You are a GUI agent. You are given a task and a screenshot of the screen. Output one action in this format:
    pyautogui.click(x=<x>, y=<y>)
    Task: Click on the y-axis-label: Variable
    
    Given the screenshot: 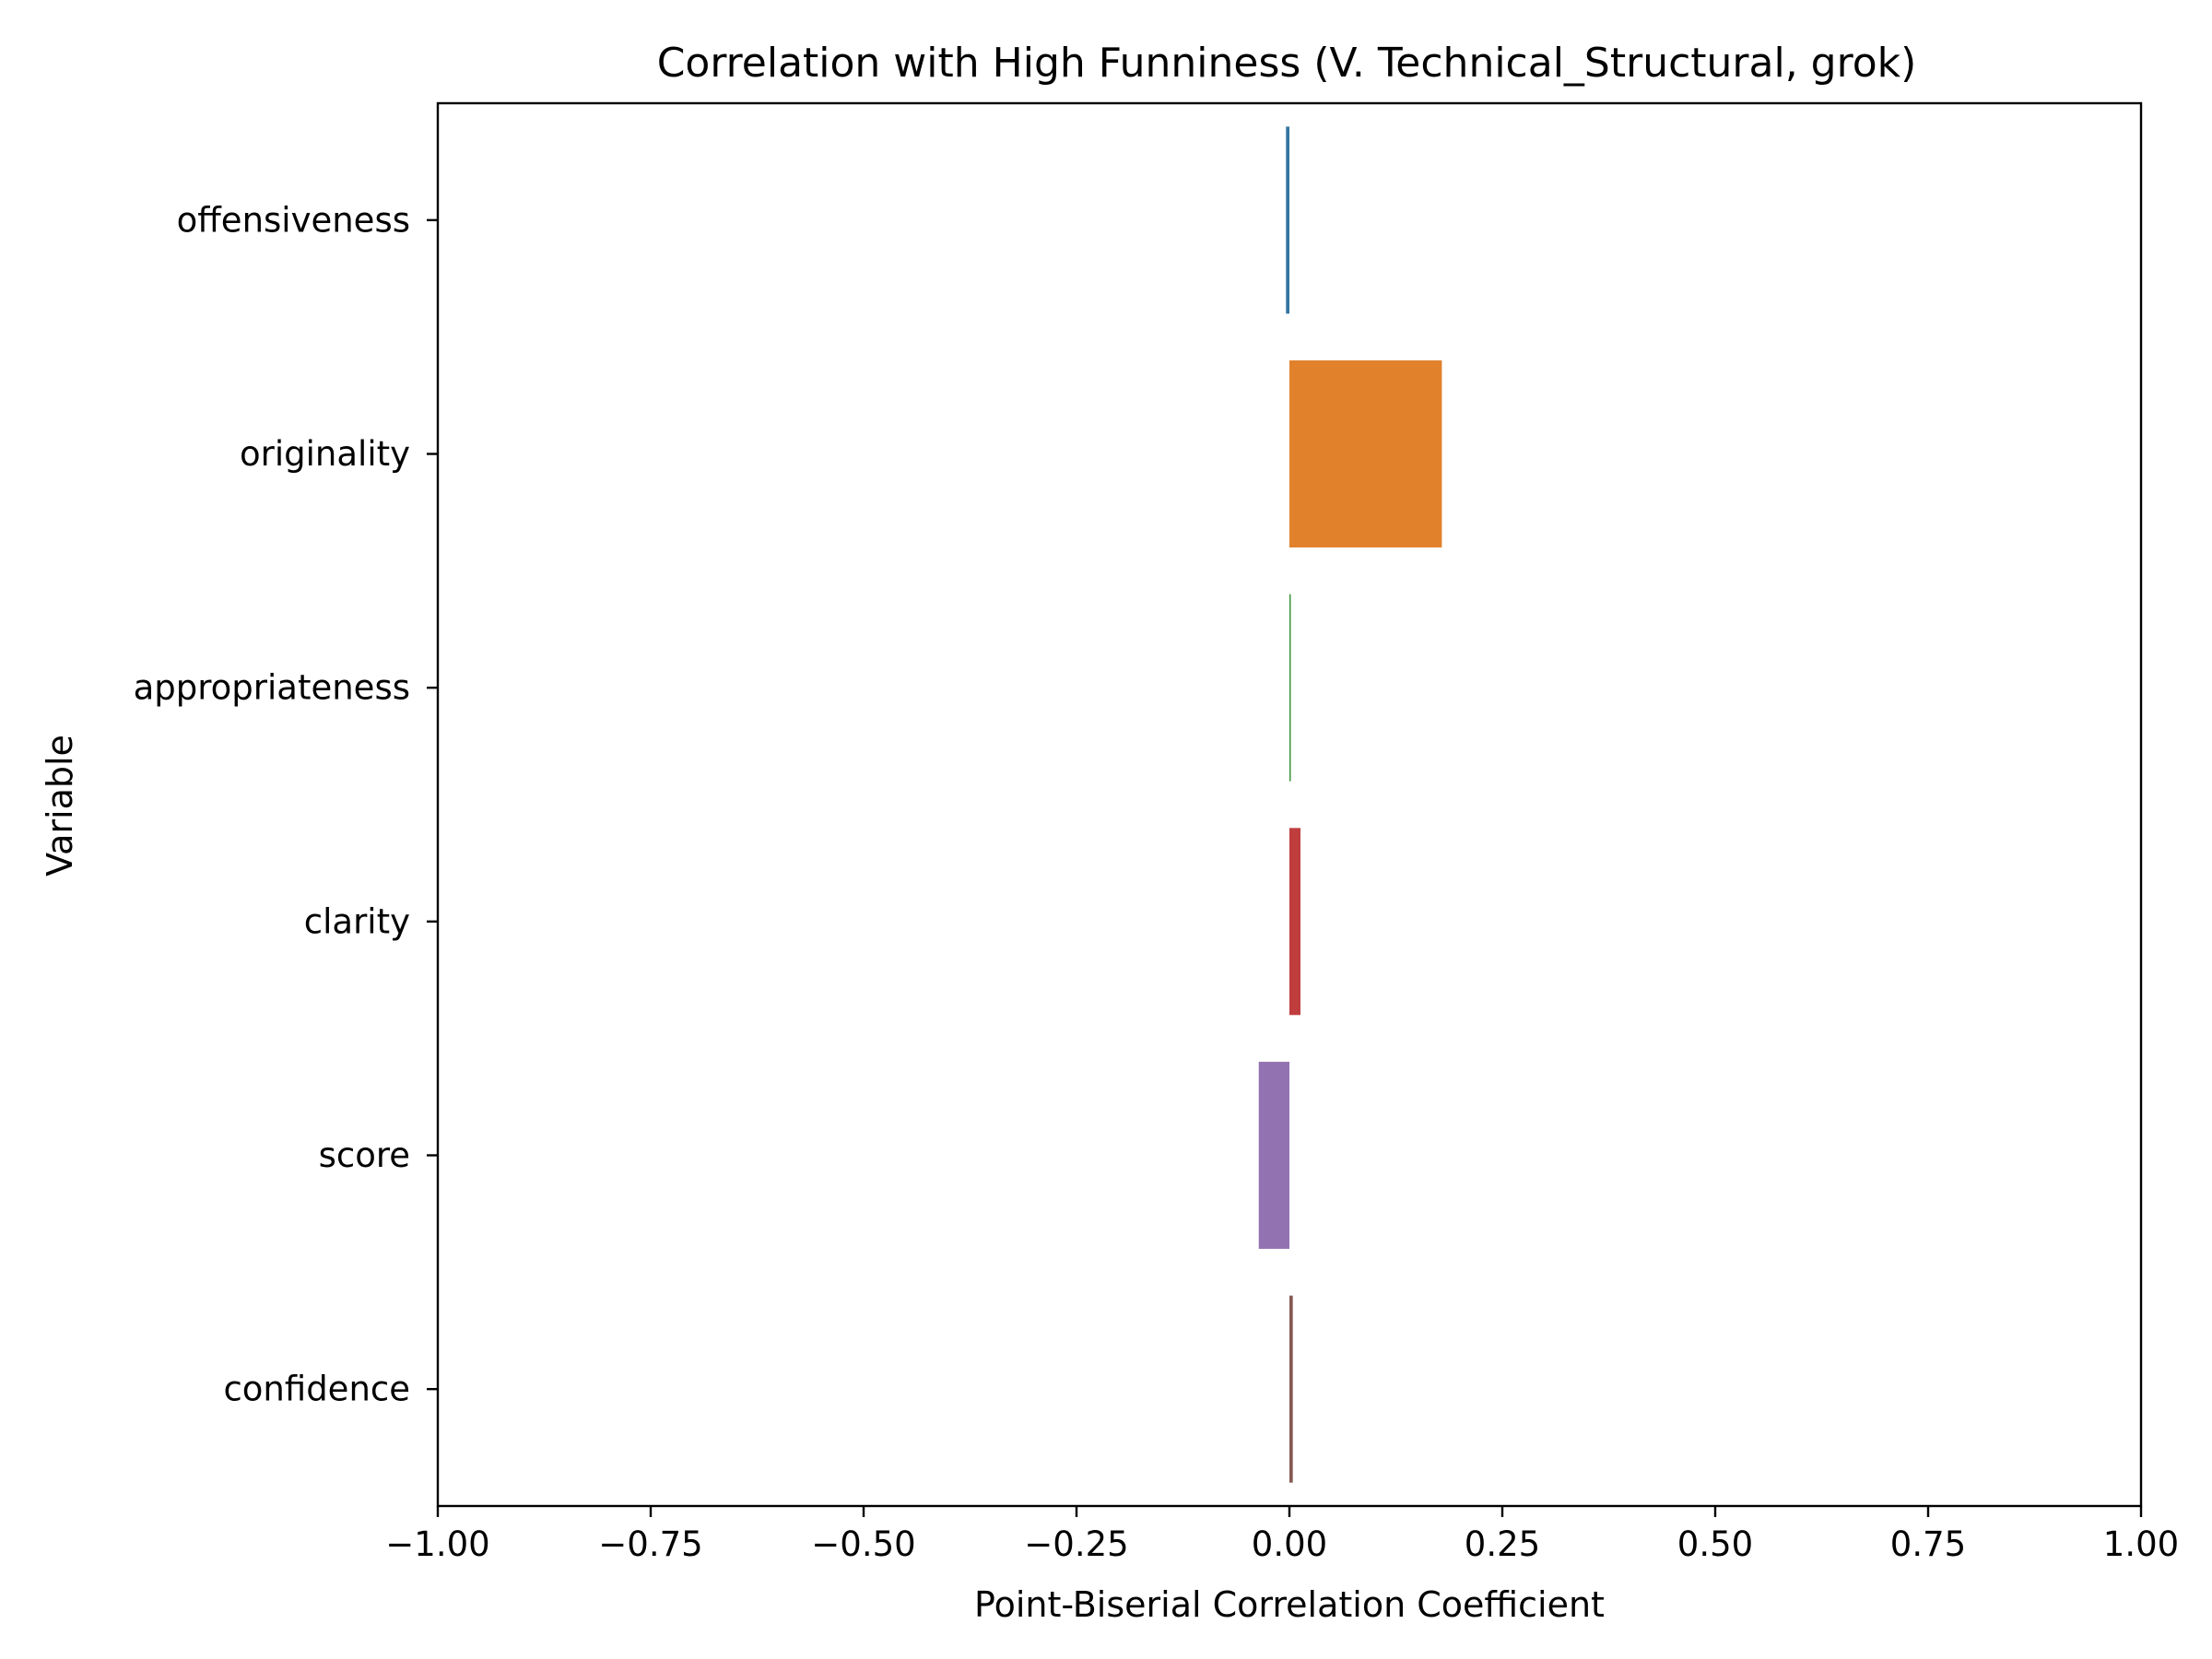 What is the action you would take?
    pyautogui.click(x=60, y=806)
    